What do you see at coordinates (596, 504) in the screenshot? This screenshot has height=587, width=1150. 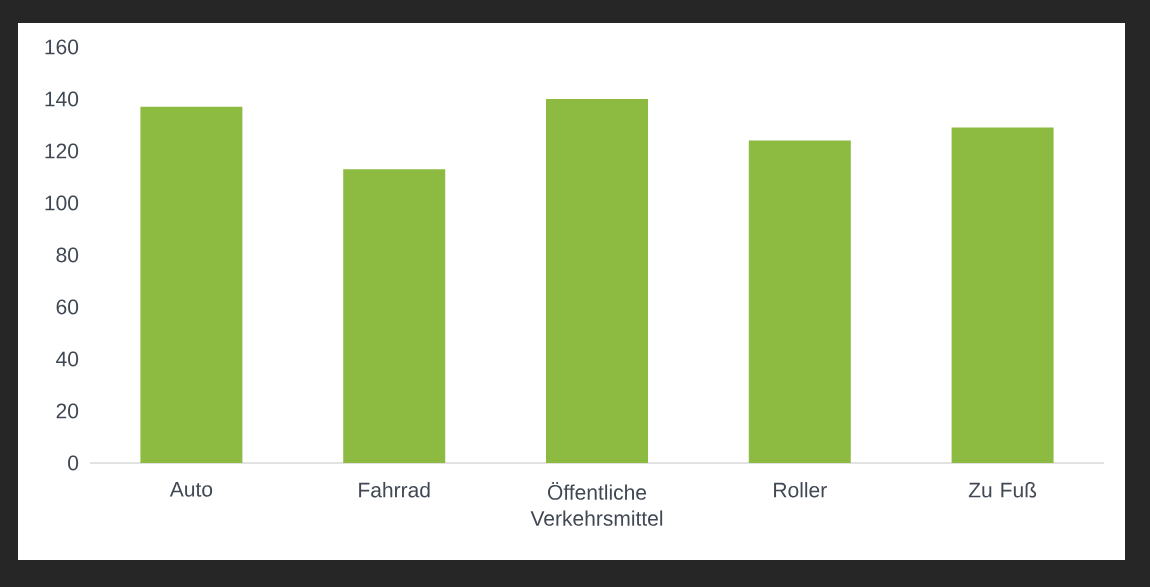 I see `x-tick-label: Öffentliche Verkehrsmittel` at bounding box center [596, 504].